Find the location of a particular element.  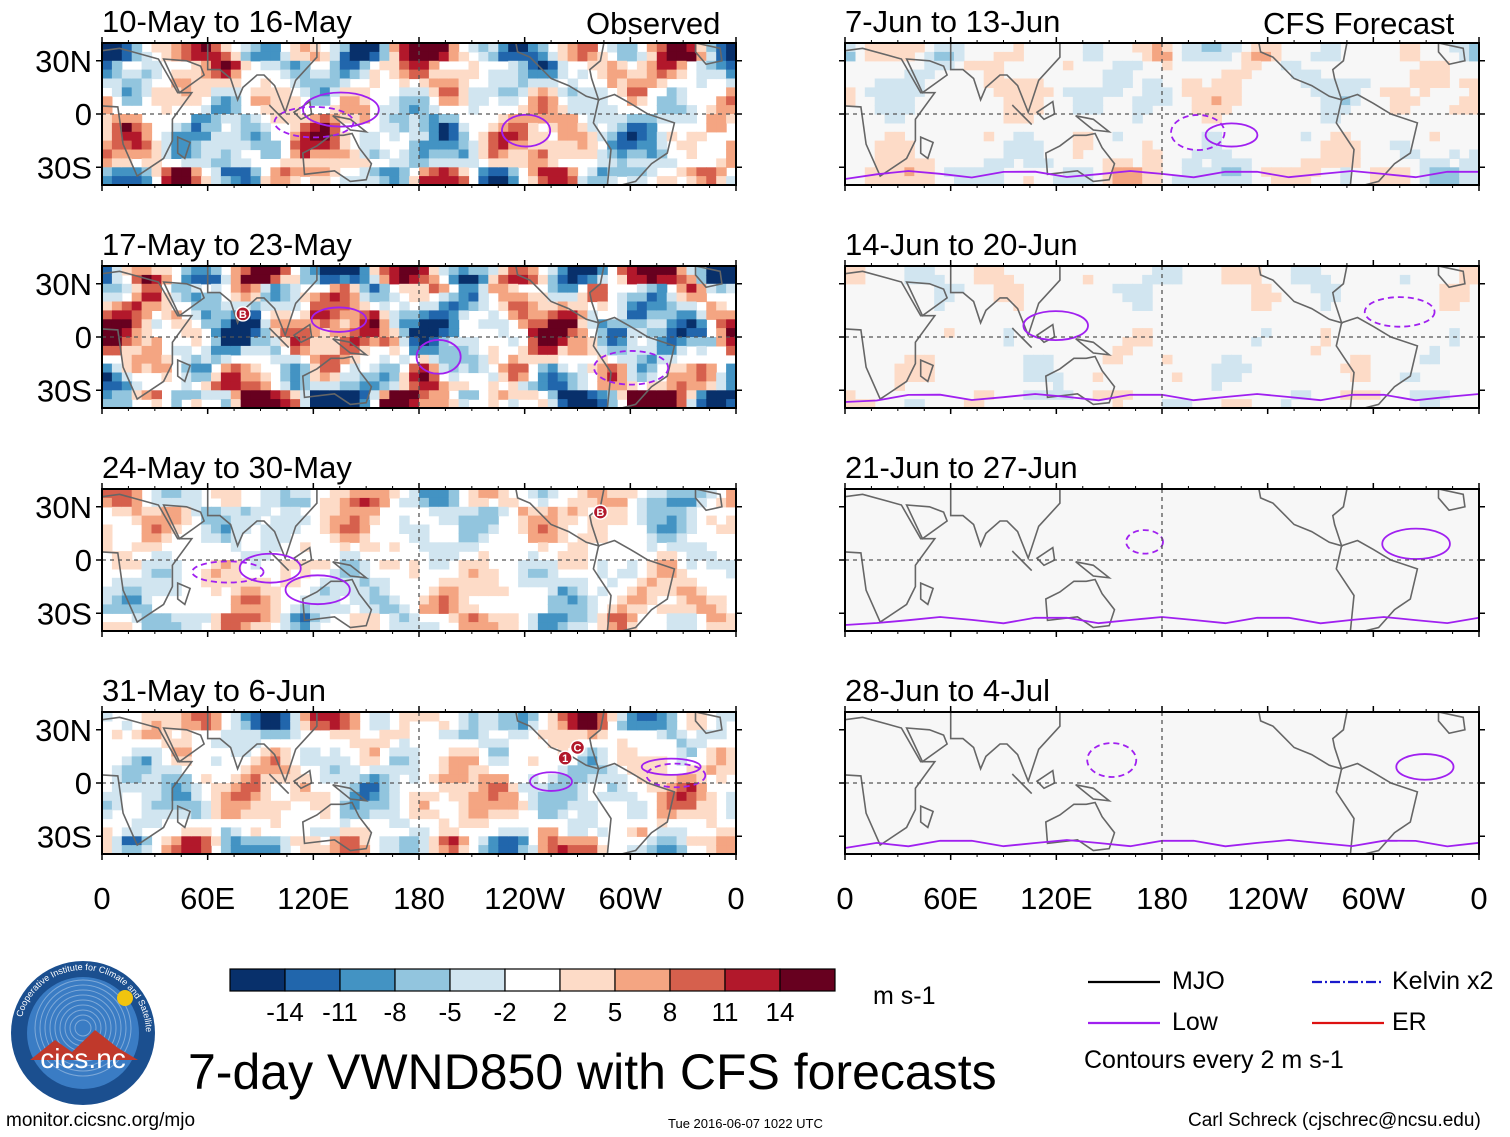

x-tick-label: 0 is located at coordinates (735, 898).